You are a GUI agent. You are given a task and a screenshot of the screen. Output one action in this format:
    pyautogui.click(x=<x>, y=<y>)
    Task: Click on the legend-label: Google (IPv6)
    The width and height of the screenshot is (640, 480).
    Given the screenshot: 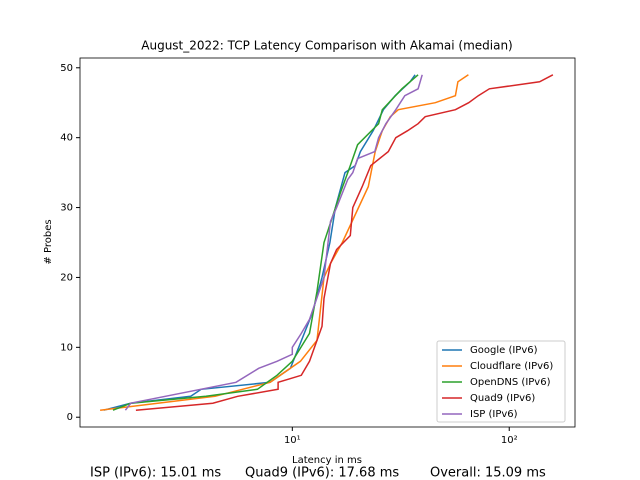 What is the action you would take?
    pyautogui.click(x=504, y=350)
    